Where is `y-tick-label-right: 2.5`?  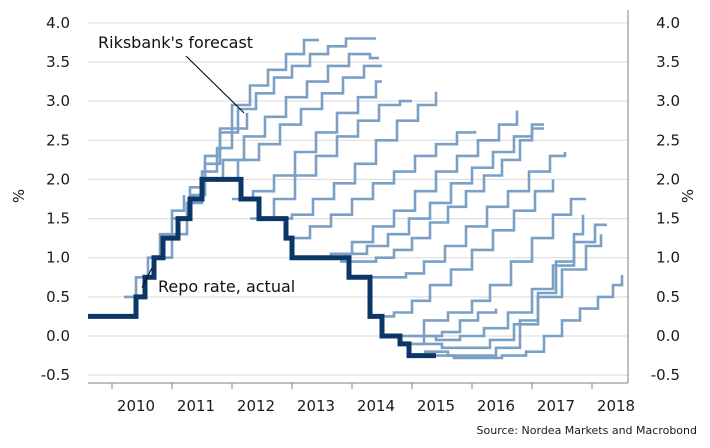 y-tick-label-right: 2.5 is located at coordinates (668, 140).